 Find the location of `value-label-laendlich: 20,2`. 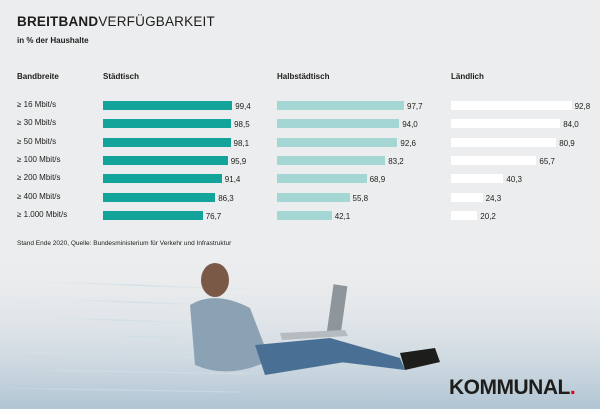

value-label-laendlich: 20,2 is located at coordinates (488, 216).